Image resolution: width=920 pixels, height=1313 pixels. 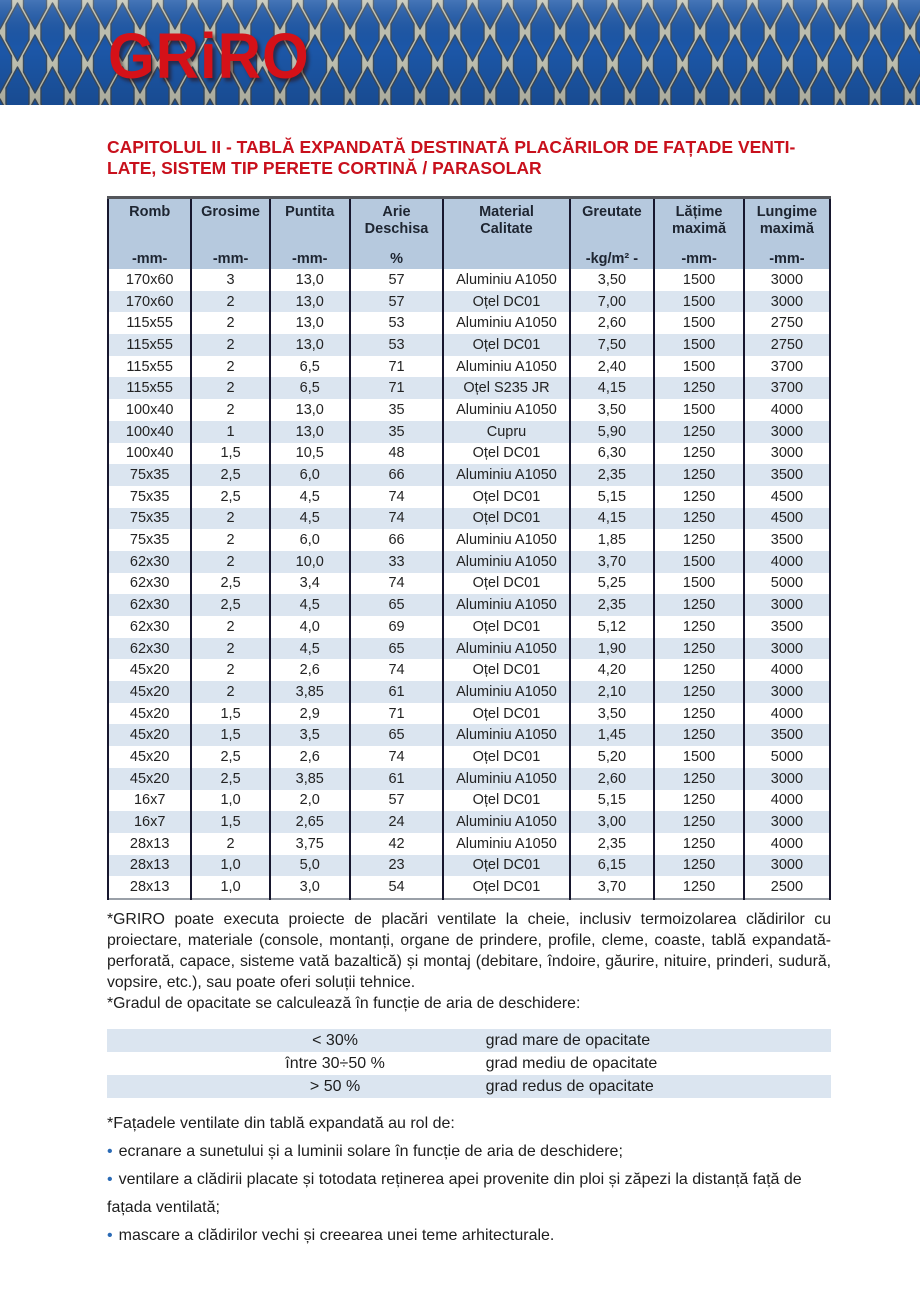 I want to click on column-name: Grosime, so click(x=230, y=212).